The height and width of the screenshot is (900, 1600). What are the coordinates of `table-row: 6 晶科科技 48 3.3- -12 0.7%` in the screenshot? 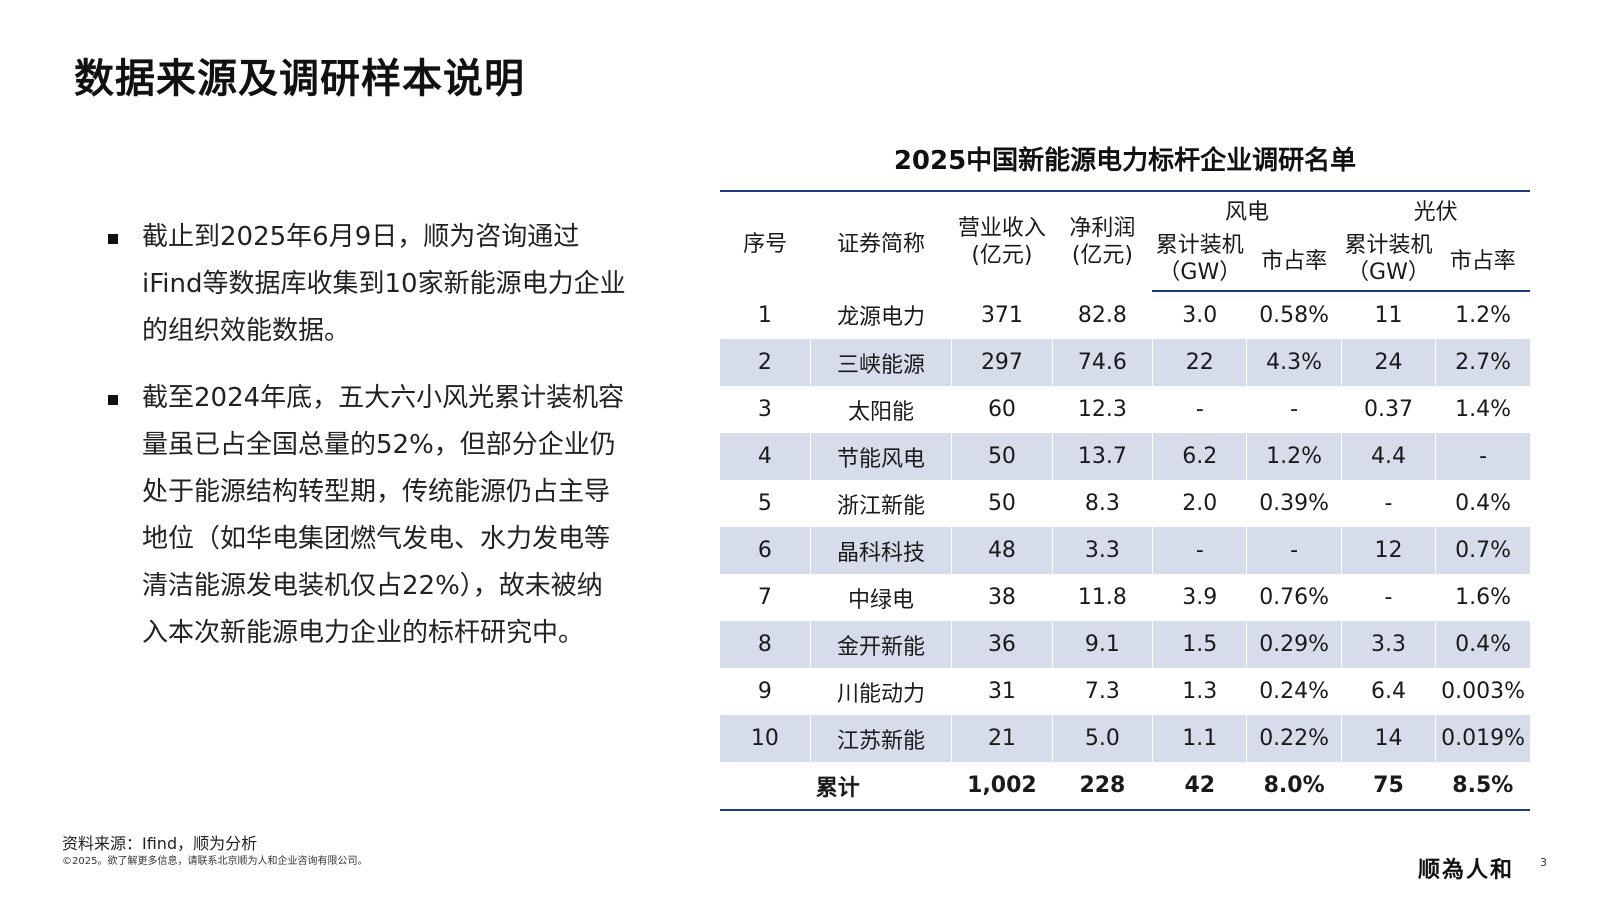 It's located at (1125, 550).